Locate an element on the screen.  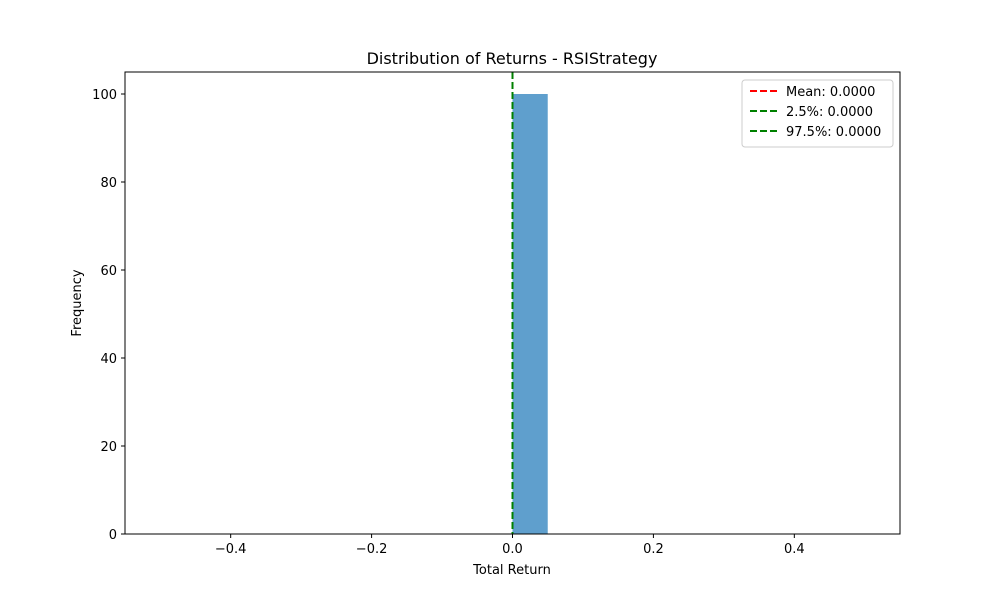
x-tick-label: −0.4 is located at coordinates (231, 549).